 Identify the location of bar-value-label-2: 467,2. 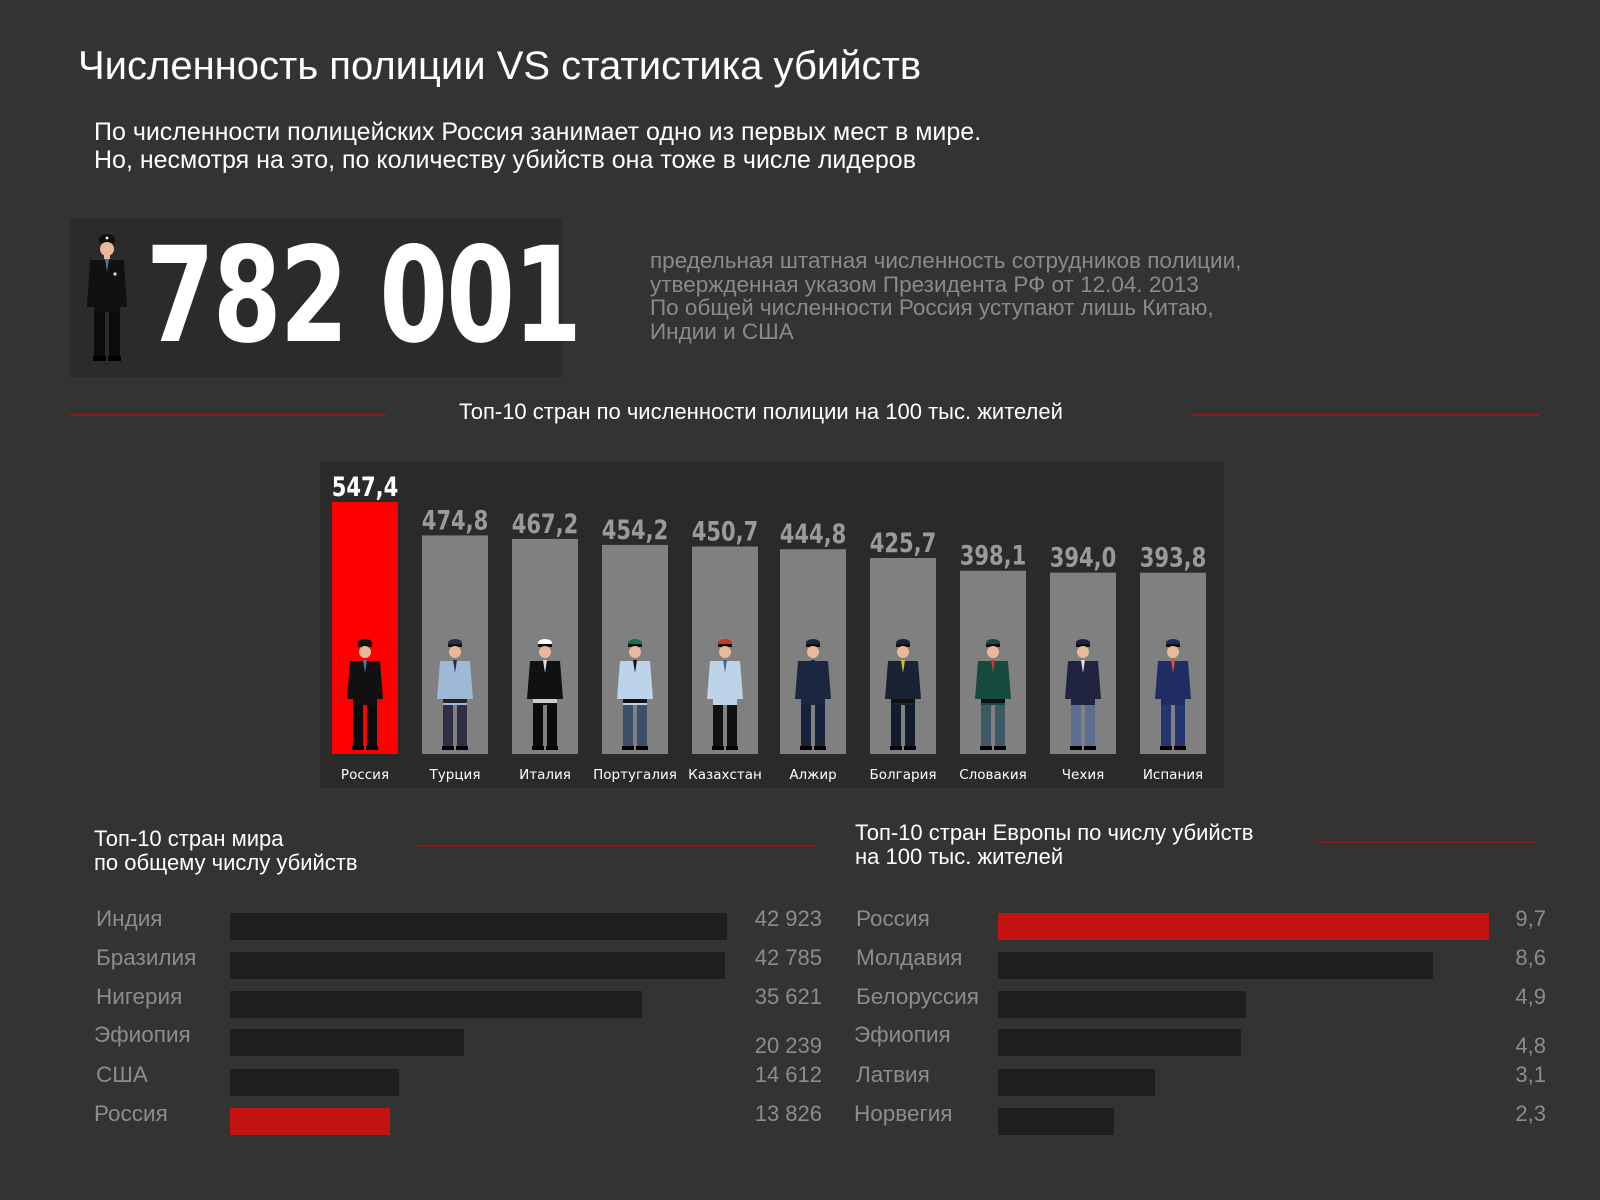
(545, 523).